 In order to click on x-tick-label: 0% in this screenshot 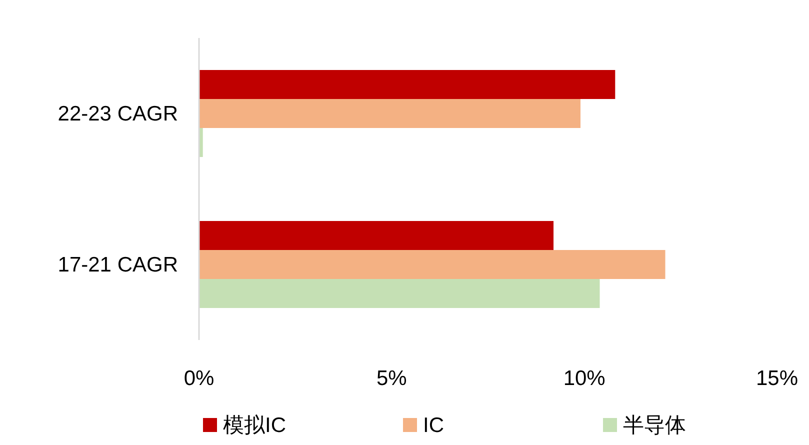, I will do `click(199, 378)`.